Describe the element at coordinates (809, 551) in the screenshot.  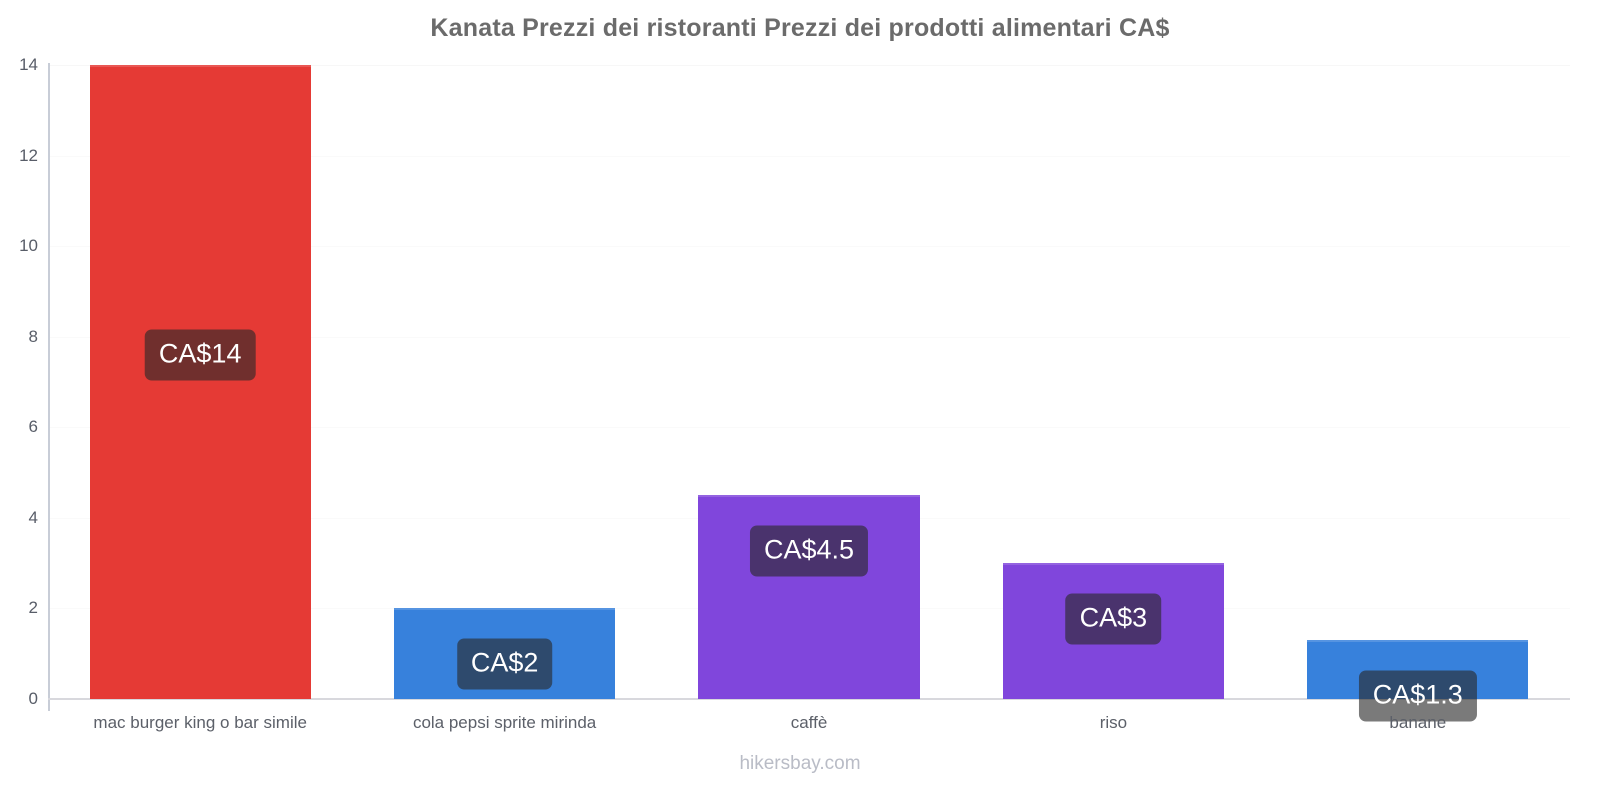
I see `bar-value-label: CA$4.5` at that location.